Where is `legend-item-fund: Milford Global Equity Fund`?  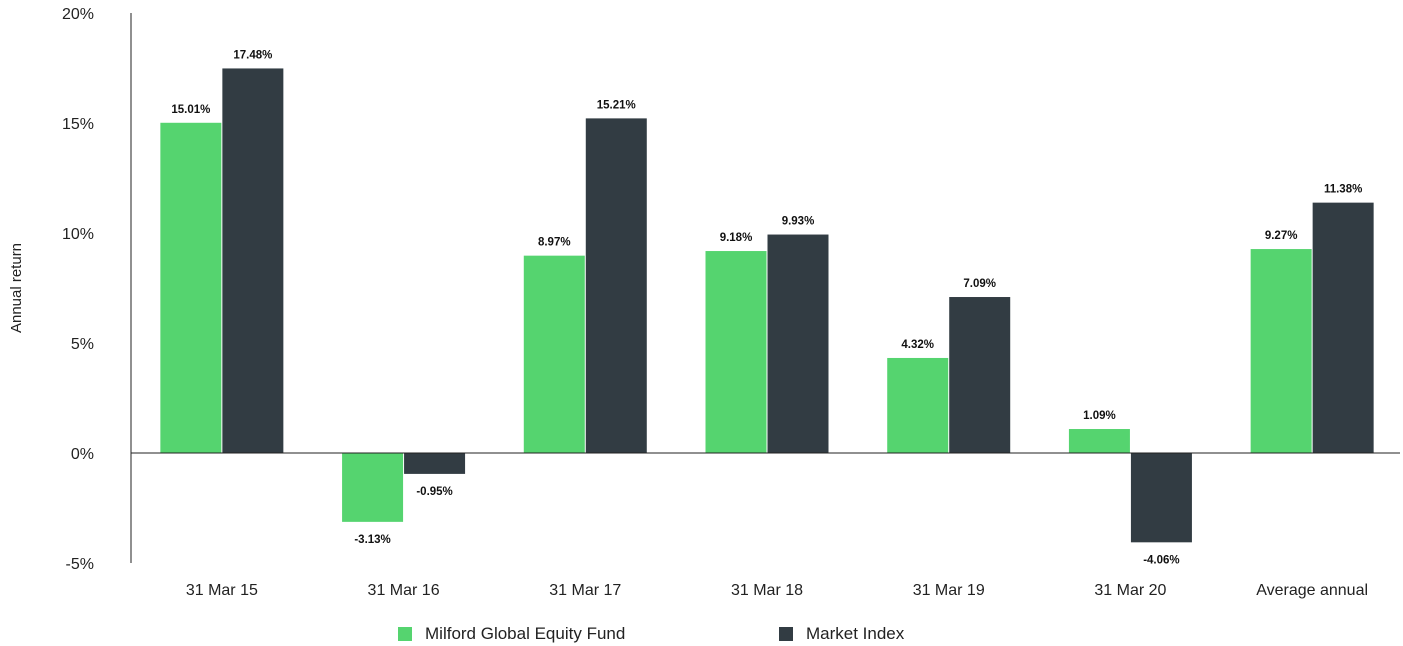 legend-item-fund: Milford Global Equity Fund is located at coordinates (511, 634).